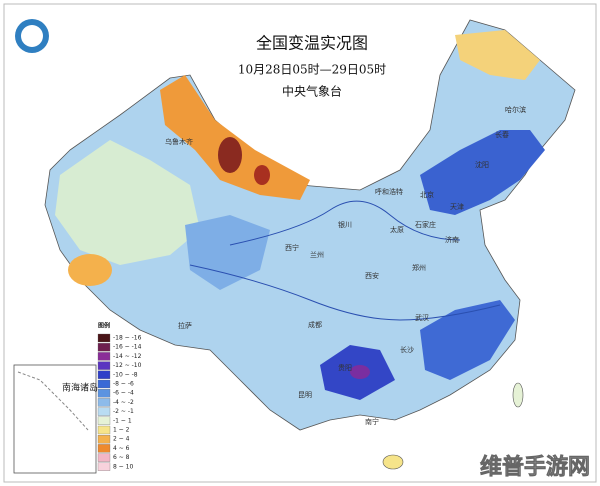 This screenshot has width=600, height=486. I want to click on yangtze, so click(345, 292).